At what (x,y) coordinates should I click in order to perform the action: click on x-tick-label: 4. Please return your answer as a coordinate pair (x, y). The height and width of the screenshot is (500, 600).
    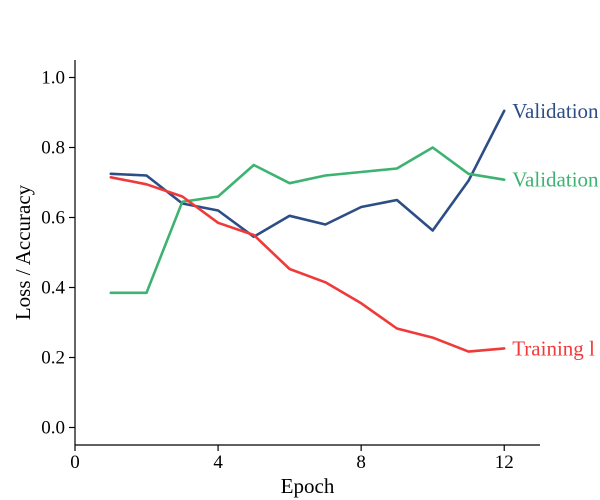
    Looking at the image, I should click on (218, 462).